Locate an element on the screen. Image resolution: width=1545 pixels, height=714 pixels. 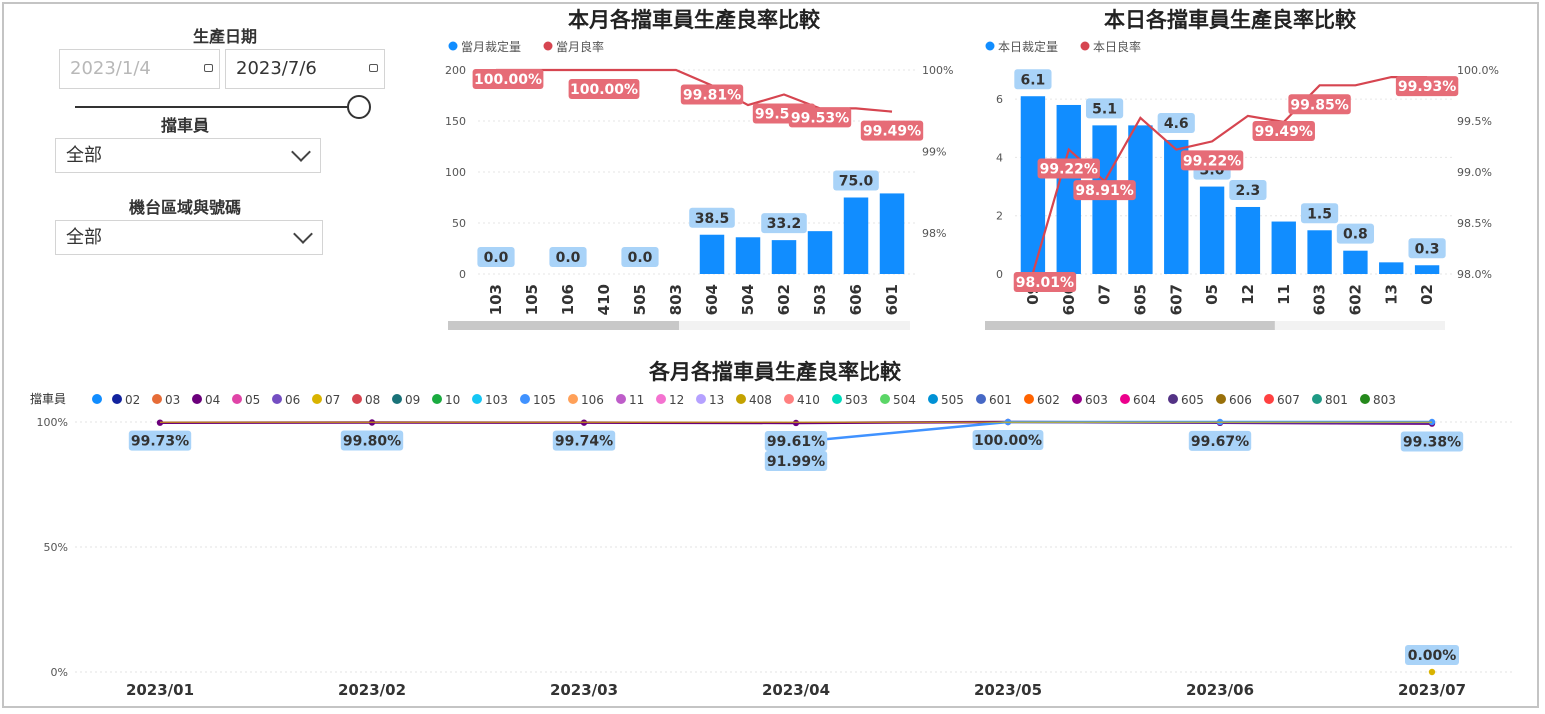
machine-dropdown: 全部 is located at coordinates (189, 237).